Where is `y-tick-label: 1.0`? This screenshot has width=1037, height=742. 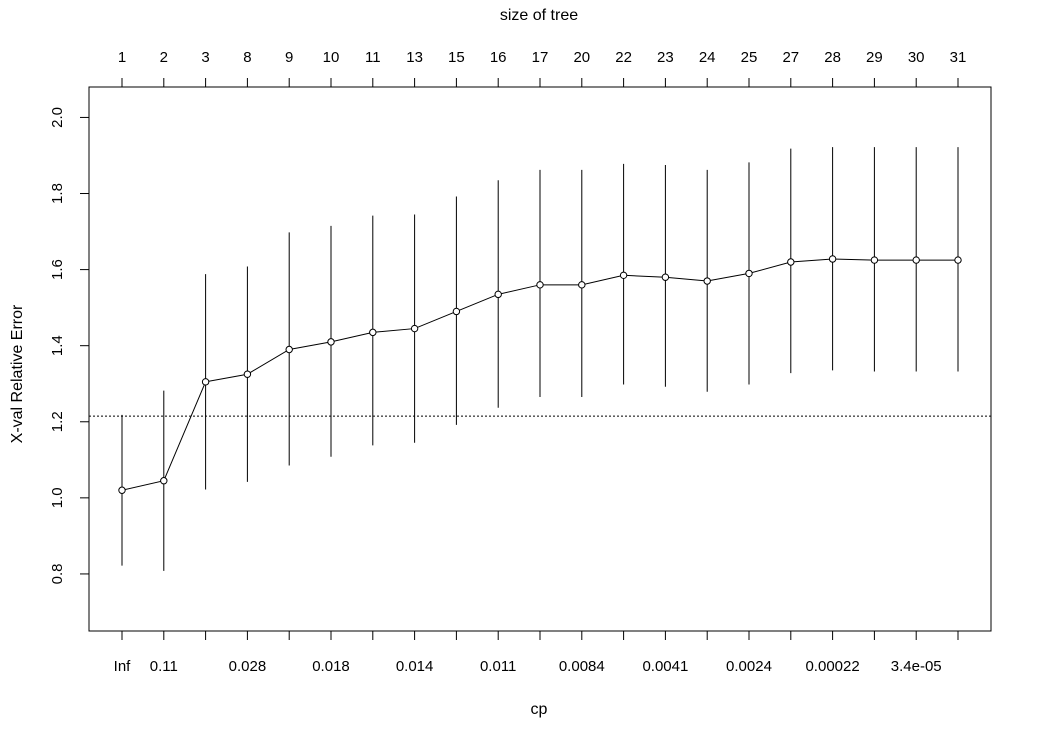 y-tick-label: 1.0 is located at coordinates (57, 497).